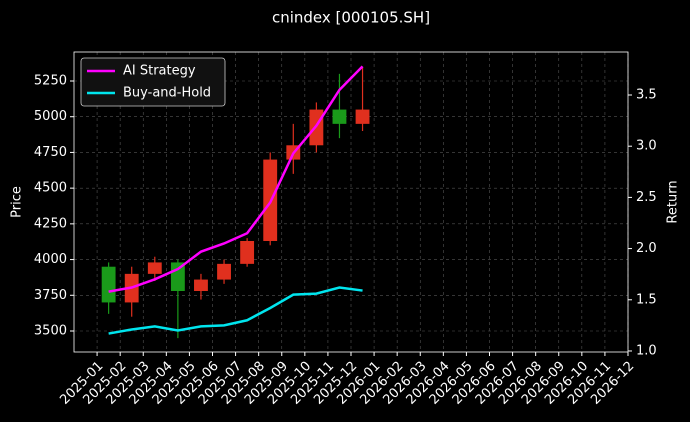 The image size is (690, 422). What do you see at coordinates (646, 350) in the screenshot?
I see `y2-tick-label: 1.0` at bounding box center [646, 350].